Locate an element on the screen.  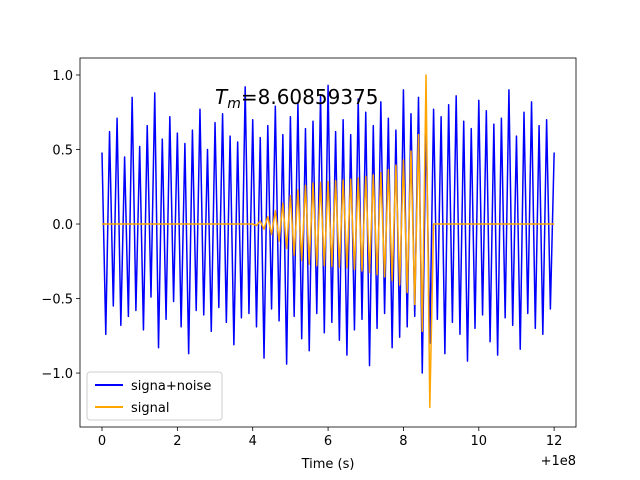
annotation: Tm=8.60859375 is located at coordinates (297, 98).